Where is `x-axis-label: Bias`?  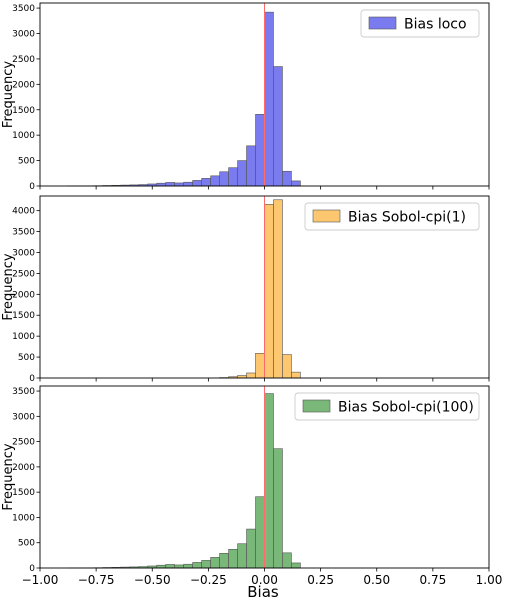
x-axis-label: Bias is located at coordinates (263, 592).